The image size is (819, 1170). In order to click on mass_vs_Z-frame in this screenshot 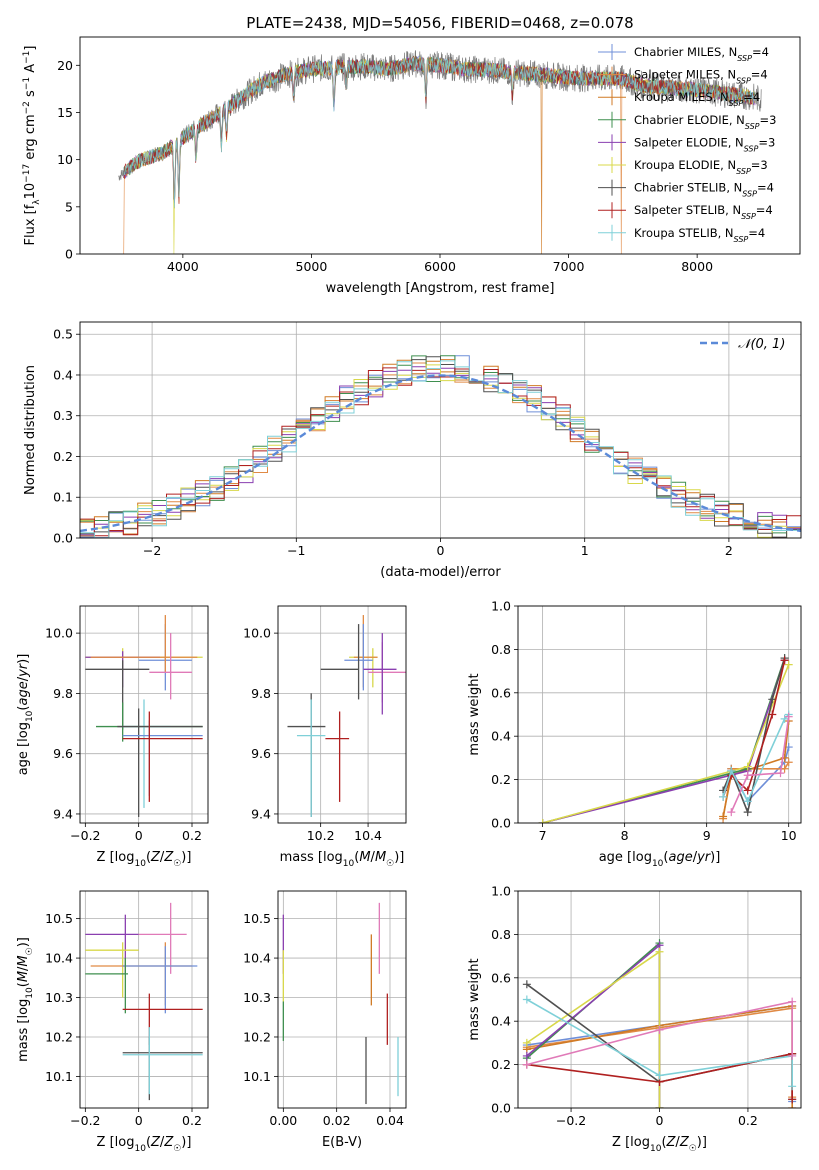, I will do `click(144, 999)`.